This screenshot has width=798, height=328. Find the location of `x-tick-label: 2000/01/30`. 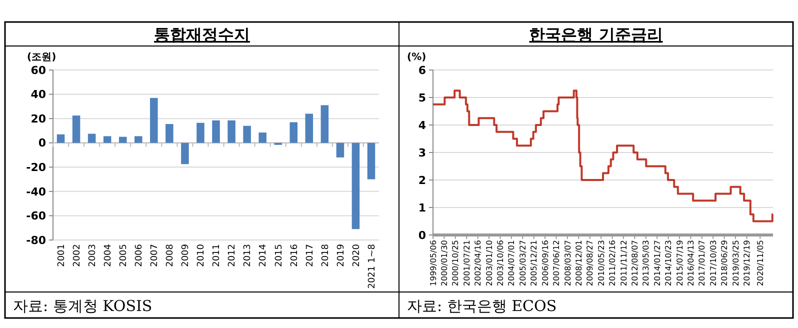

x-tick-label: 2000/01/30 is located at coordinates (445, 263).